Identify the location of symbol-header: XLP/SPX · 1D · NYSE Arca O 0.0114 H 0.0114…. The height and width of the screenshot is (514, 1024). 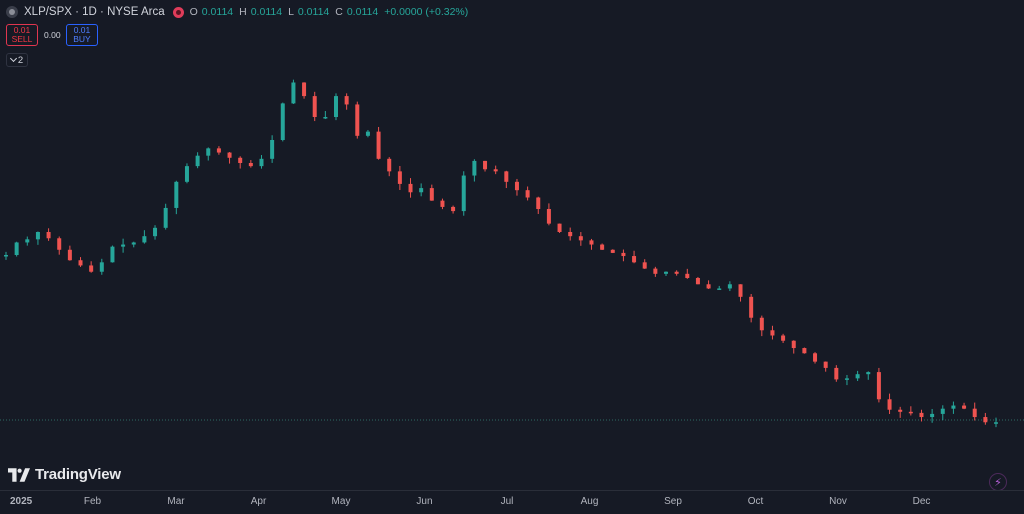
(238, 12).